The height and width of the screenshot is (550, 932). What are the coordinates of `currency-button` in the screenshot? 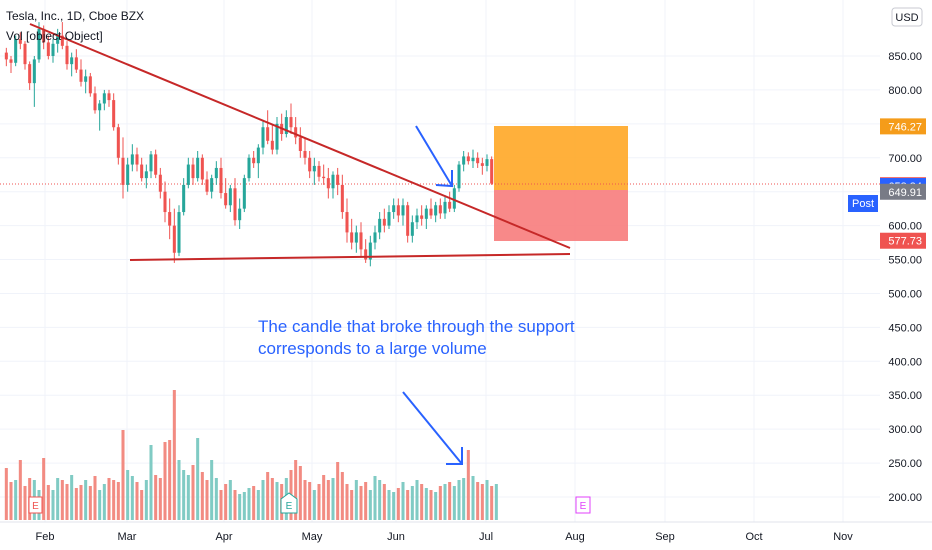 It's located at (907, 17).